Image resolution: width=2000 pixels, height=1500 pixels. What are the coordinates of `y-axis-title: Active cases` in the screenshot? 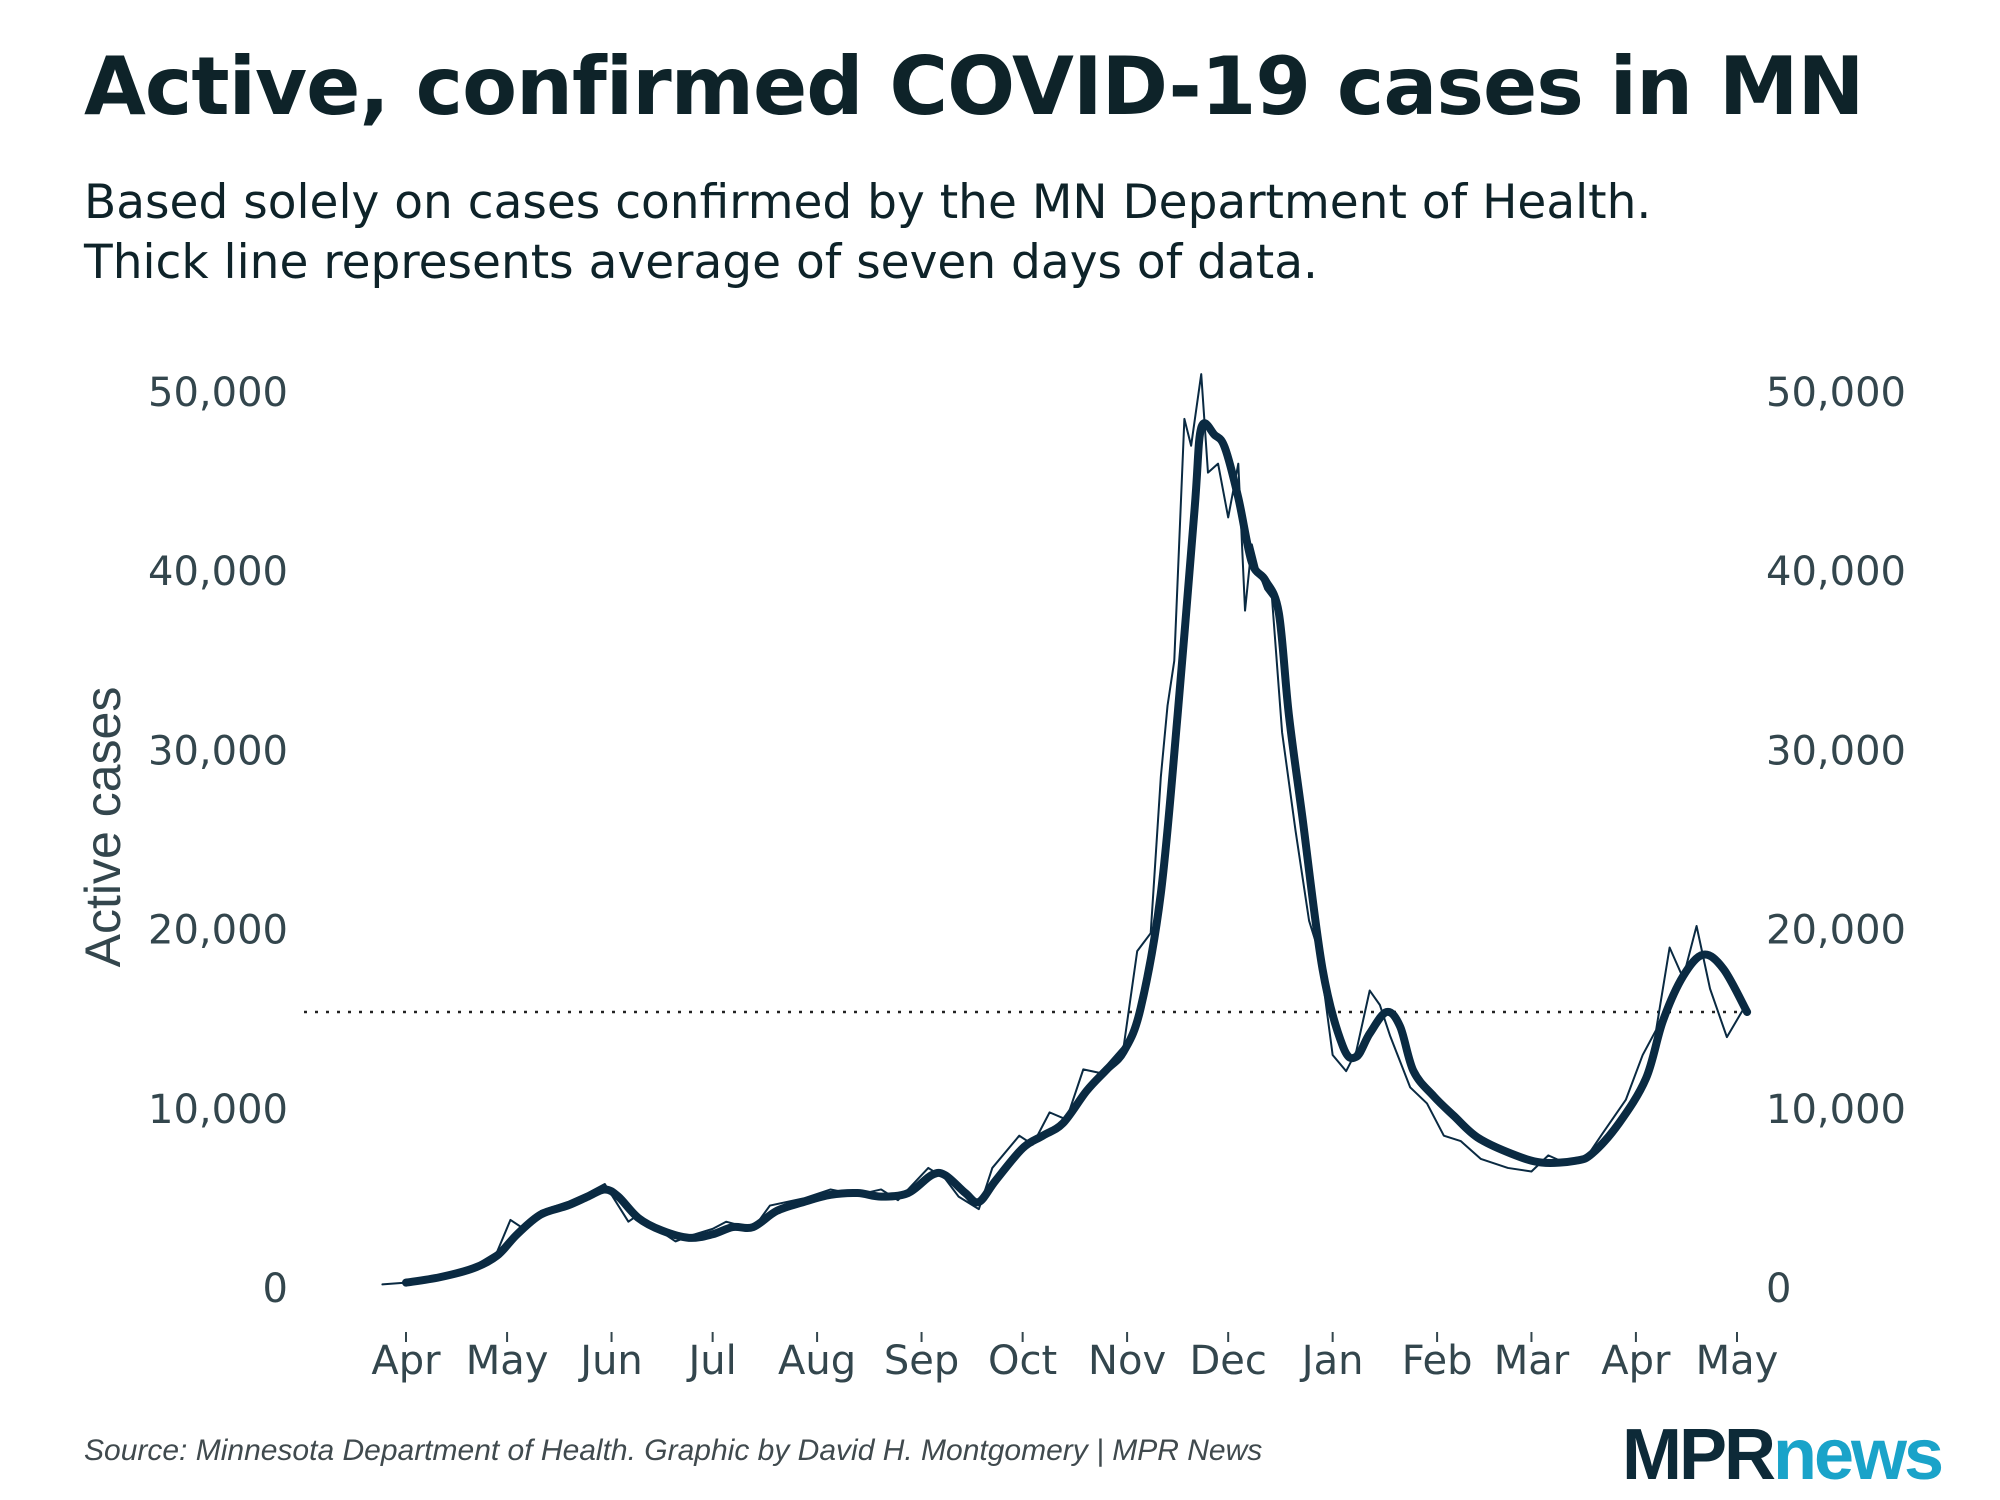 It's located at (103, 827).